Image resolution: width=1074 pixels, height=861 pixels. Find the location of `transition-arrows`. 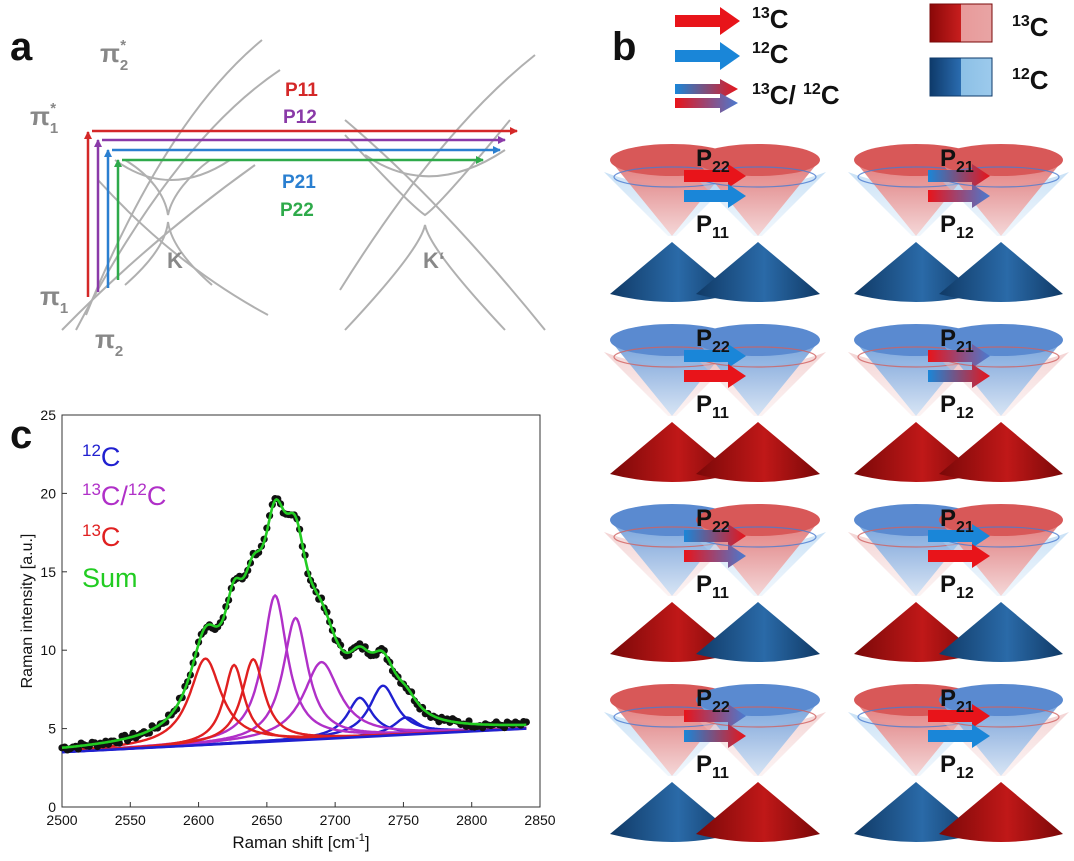

transition-arrows is located at coordinates (301, 212).